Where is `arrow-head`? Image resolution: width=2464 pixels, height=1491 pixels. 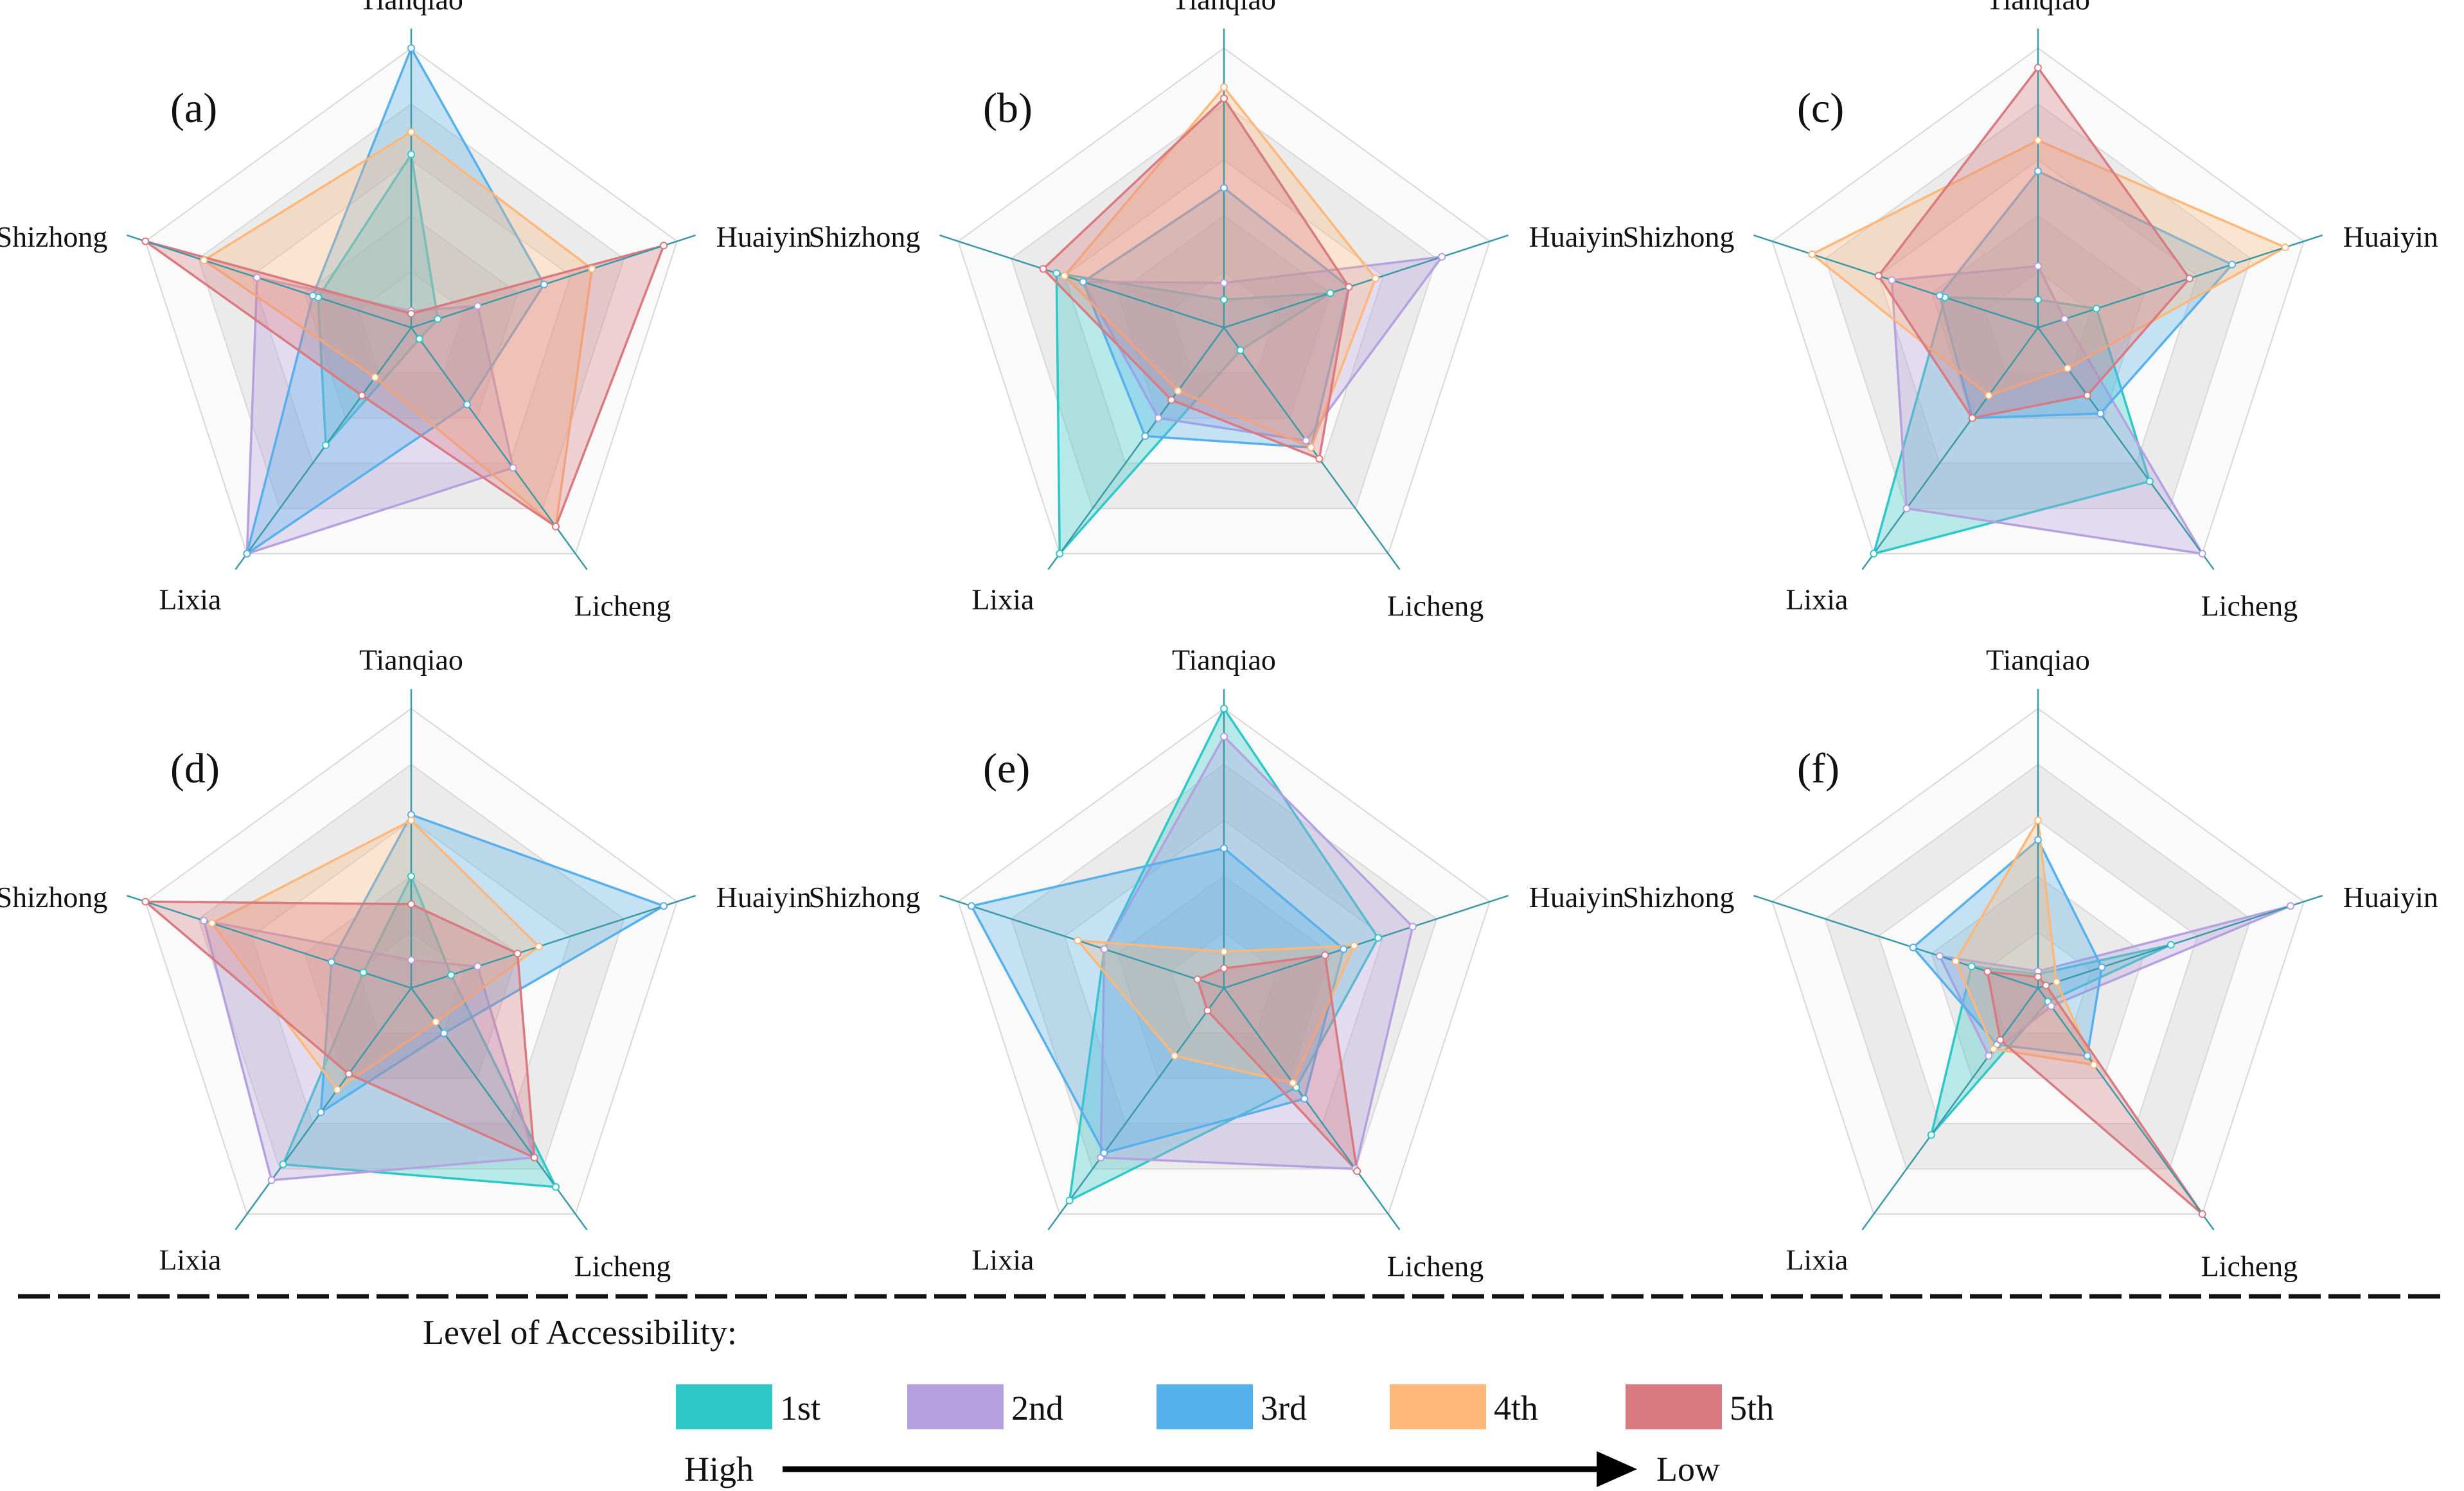 arrow-head is located at coordinates (1617, 1469).